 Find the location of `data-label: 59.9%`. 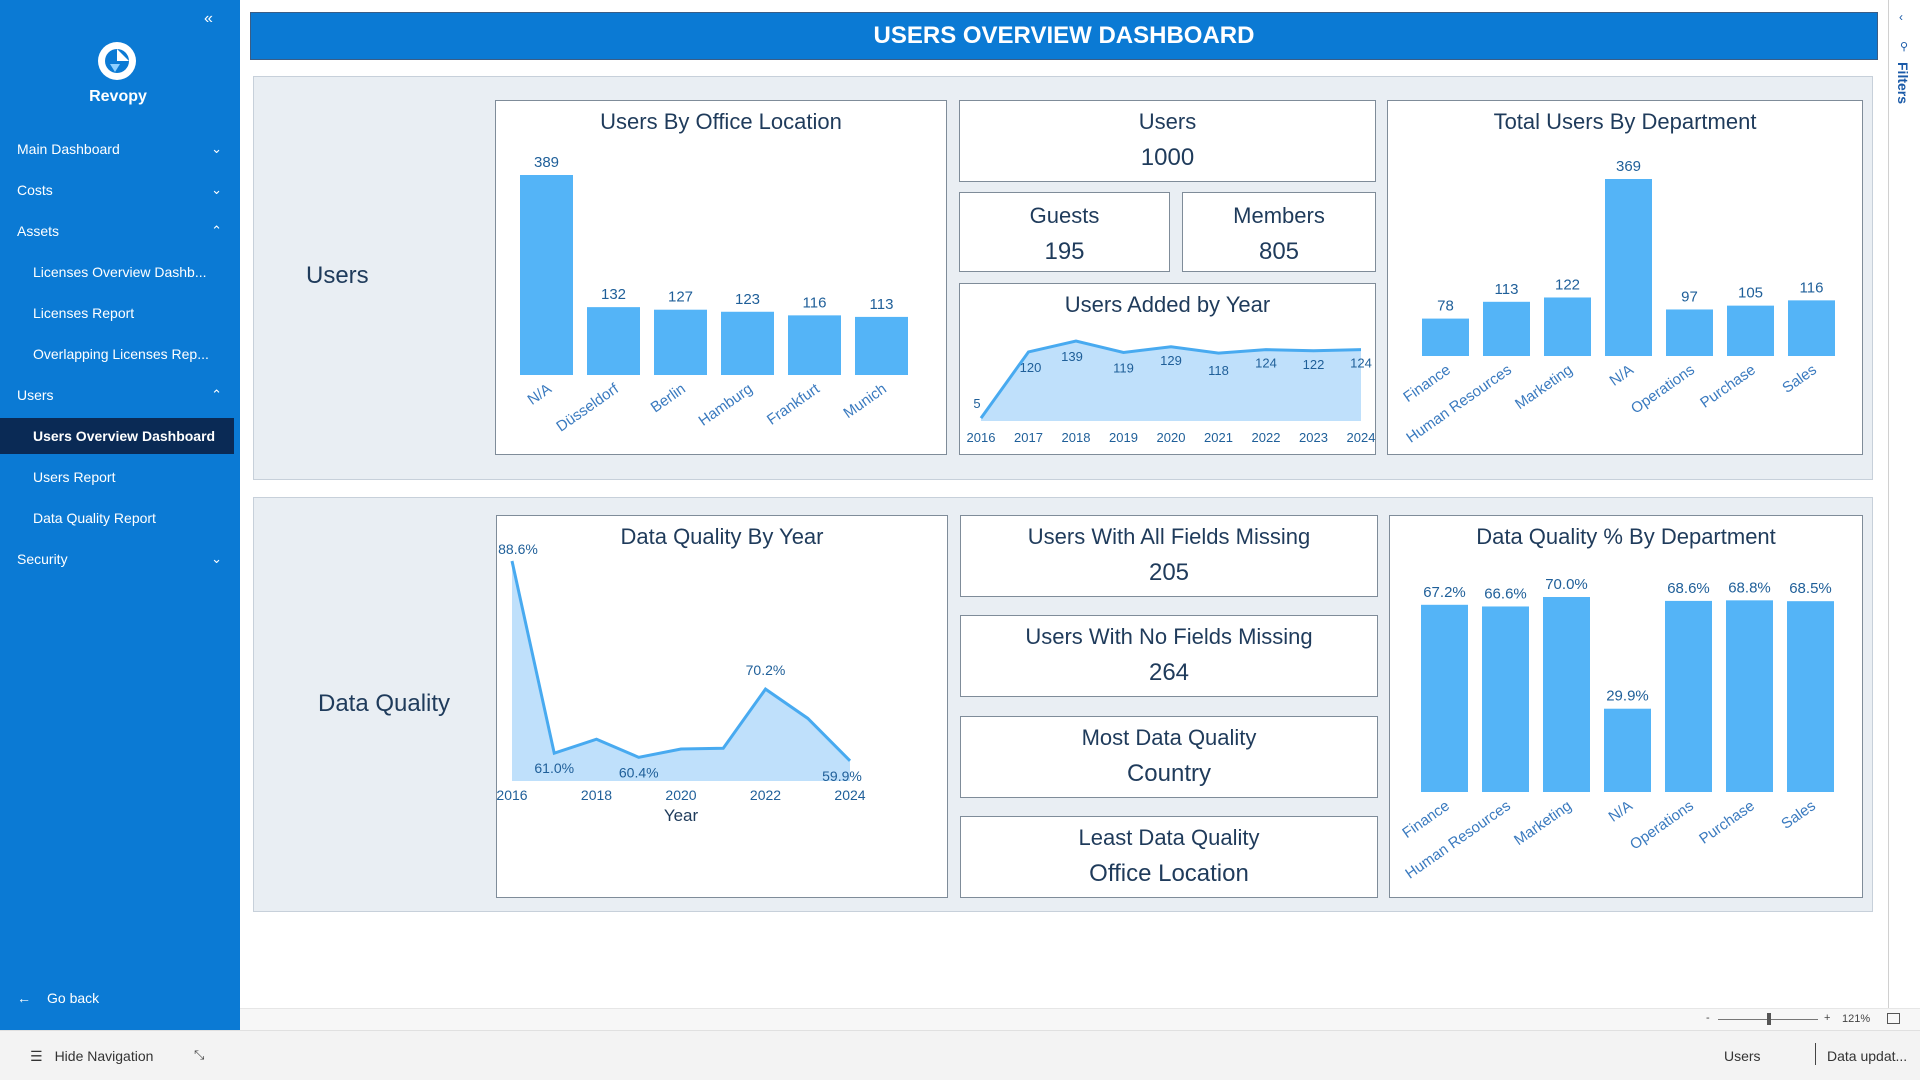

data-label: 59.9% is located at coordinates (842, 776).